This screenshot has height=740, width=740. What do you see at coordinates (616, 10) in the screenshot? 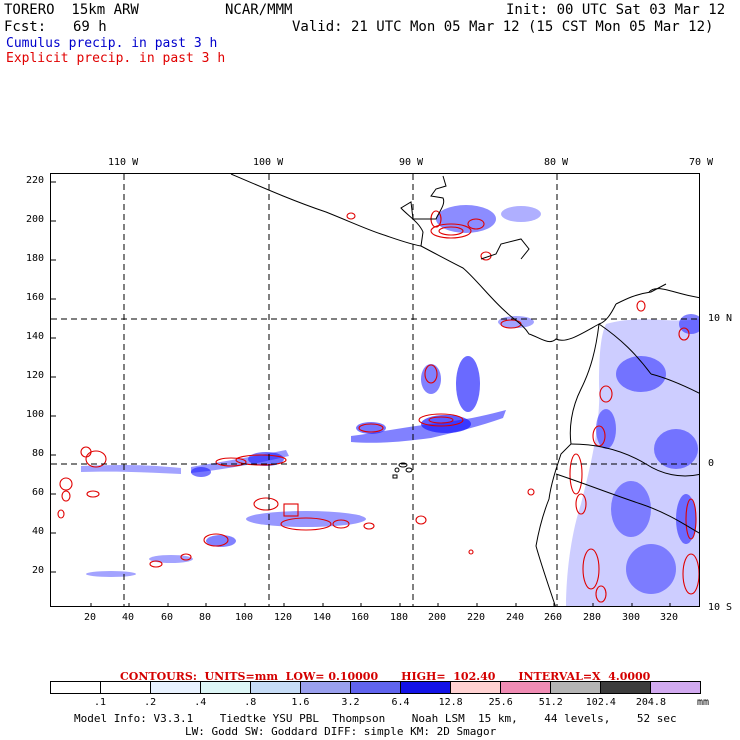
I see `init-time: Init: 00 UTC Sat 03 Mar 12` at bounding box center [616, 10].